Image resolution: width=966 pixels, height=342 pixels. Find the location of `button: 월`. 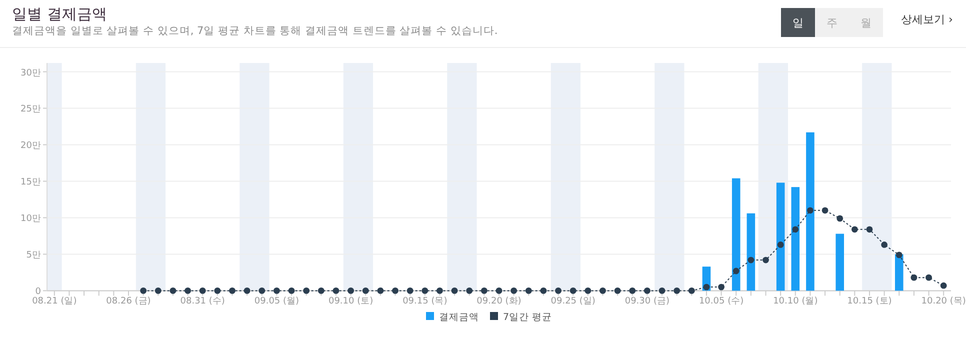

button: 월 is located at coordinates (866, 22).